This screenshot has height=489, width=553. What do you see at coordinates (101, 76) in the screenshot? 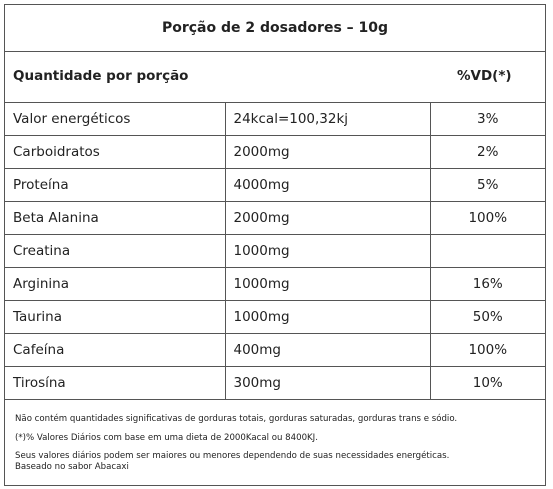
I see `header-label: Quantidade por porção` at bounding box center [101, 76].